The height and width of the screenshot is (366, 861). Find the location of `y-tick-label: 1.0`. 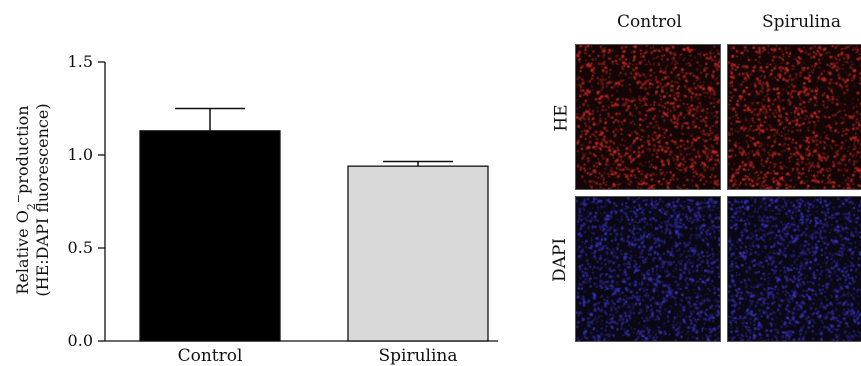

y-tick-label: 1.0 is located at coordinates (80, 154).